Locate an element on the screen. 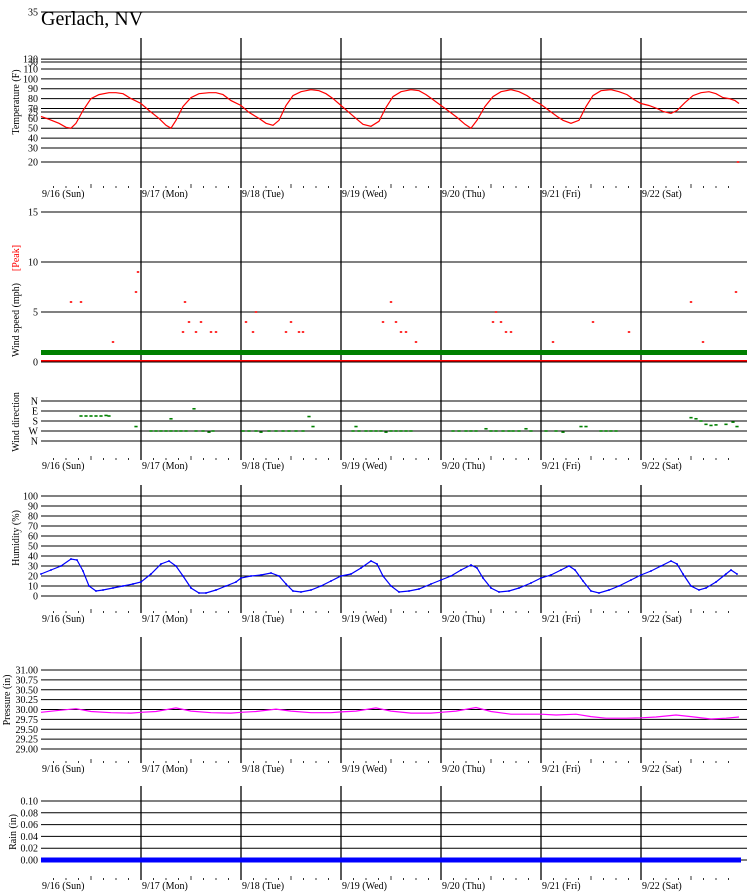 The width and height of the screenshot is (751, 895). temp-ytick-label: 70 is located at coordinates (33, 109).